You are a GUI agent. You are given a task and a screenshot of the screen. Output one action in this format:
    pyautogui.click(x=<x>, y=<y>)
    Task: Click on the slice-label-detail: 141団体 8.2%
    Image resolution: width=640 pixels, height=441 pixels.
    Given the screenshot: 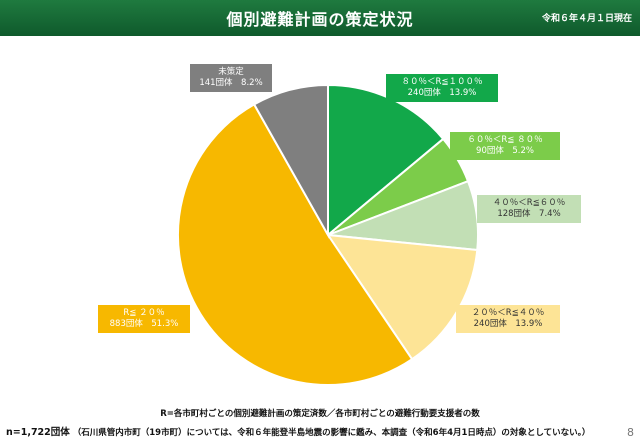 What is the action you would take?
    pyautogui.click(x=231, y=83)
    